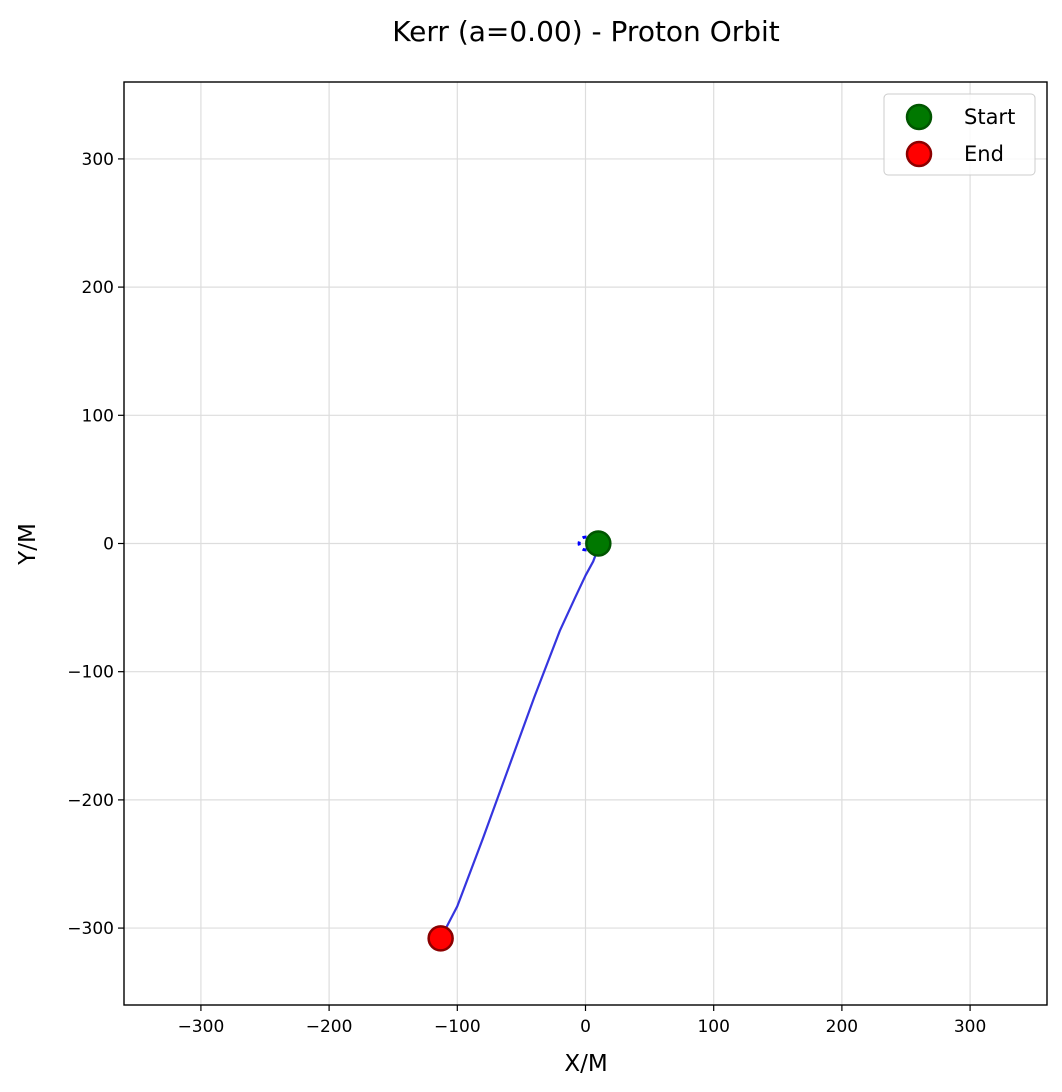 The image size is (1062, 1092). Describe the element at coordinates (90, 929) in the screenshot. I see `y-tick-label: −300` at that location.